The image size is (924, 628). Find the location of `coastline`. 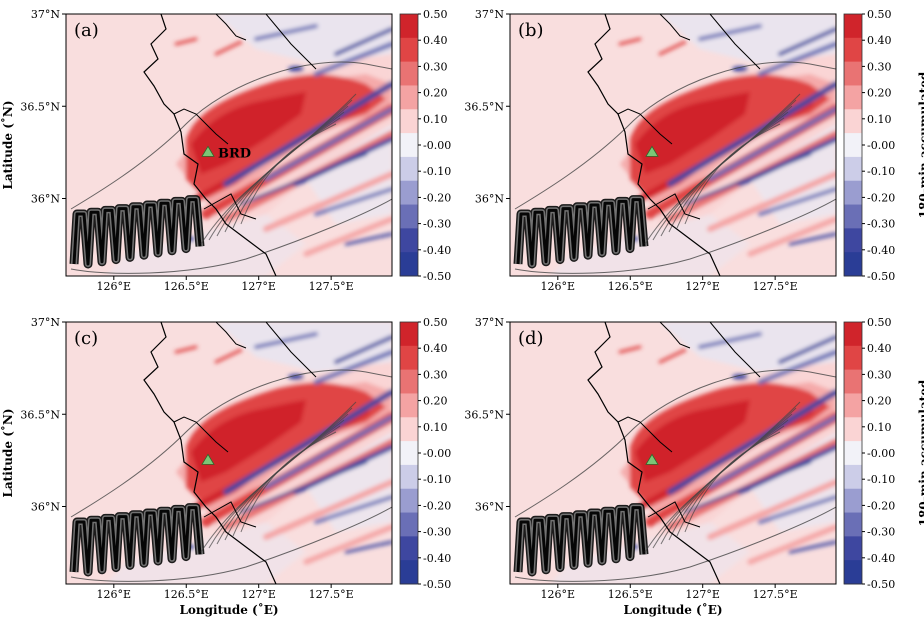

coastline is located at coordinates (210, 145).